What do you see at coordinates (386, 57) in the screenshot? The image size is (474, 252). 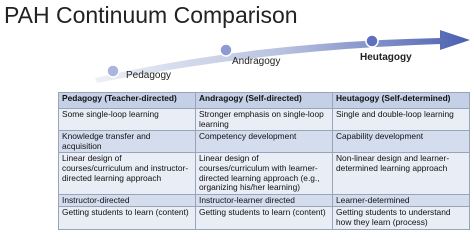 I see `stage-label: Heutagogy` at bounding box center [386, 57].